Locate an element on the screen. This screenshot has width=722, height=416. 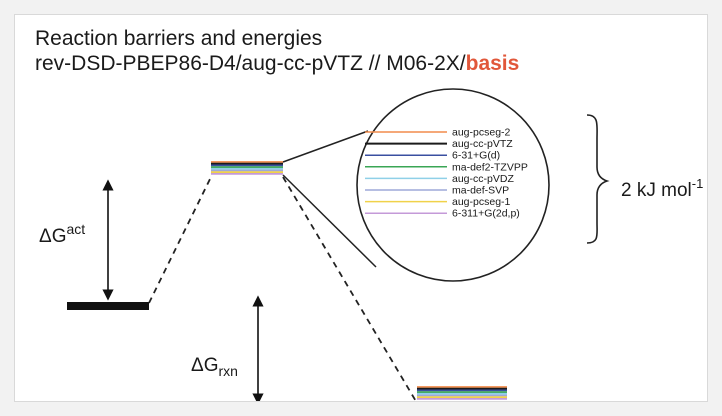
magnifier-circle is located at coordinates (453, 185).